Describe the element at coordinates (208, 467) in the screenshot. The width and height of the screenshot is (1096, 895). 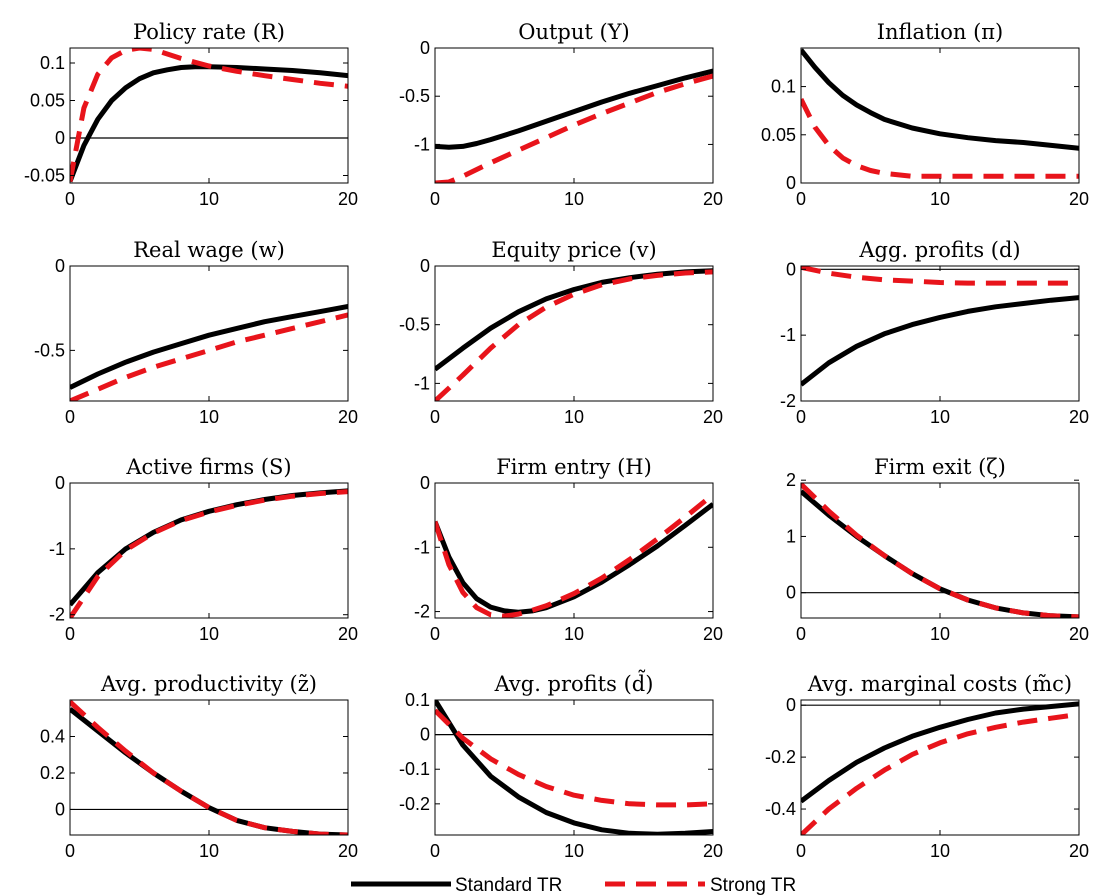
I see `panel-title: Active firms (S)` at that location.